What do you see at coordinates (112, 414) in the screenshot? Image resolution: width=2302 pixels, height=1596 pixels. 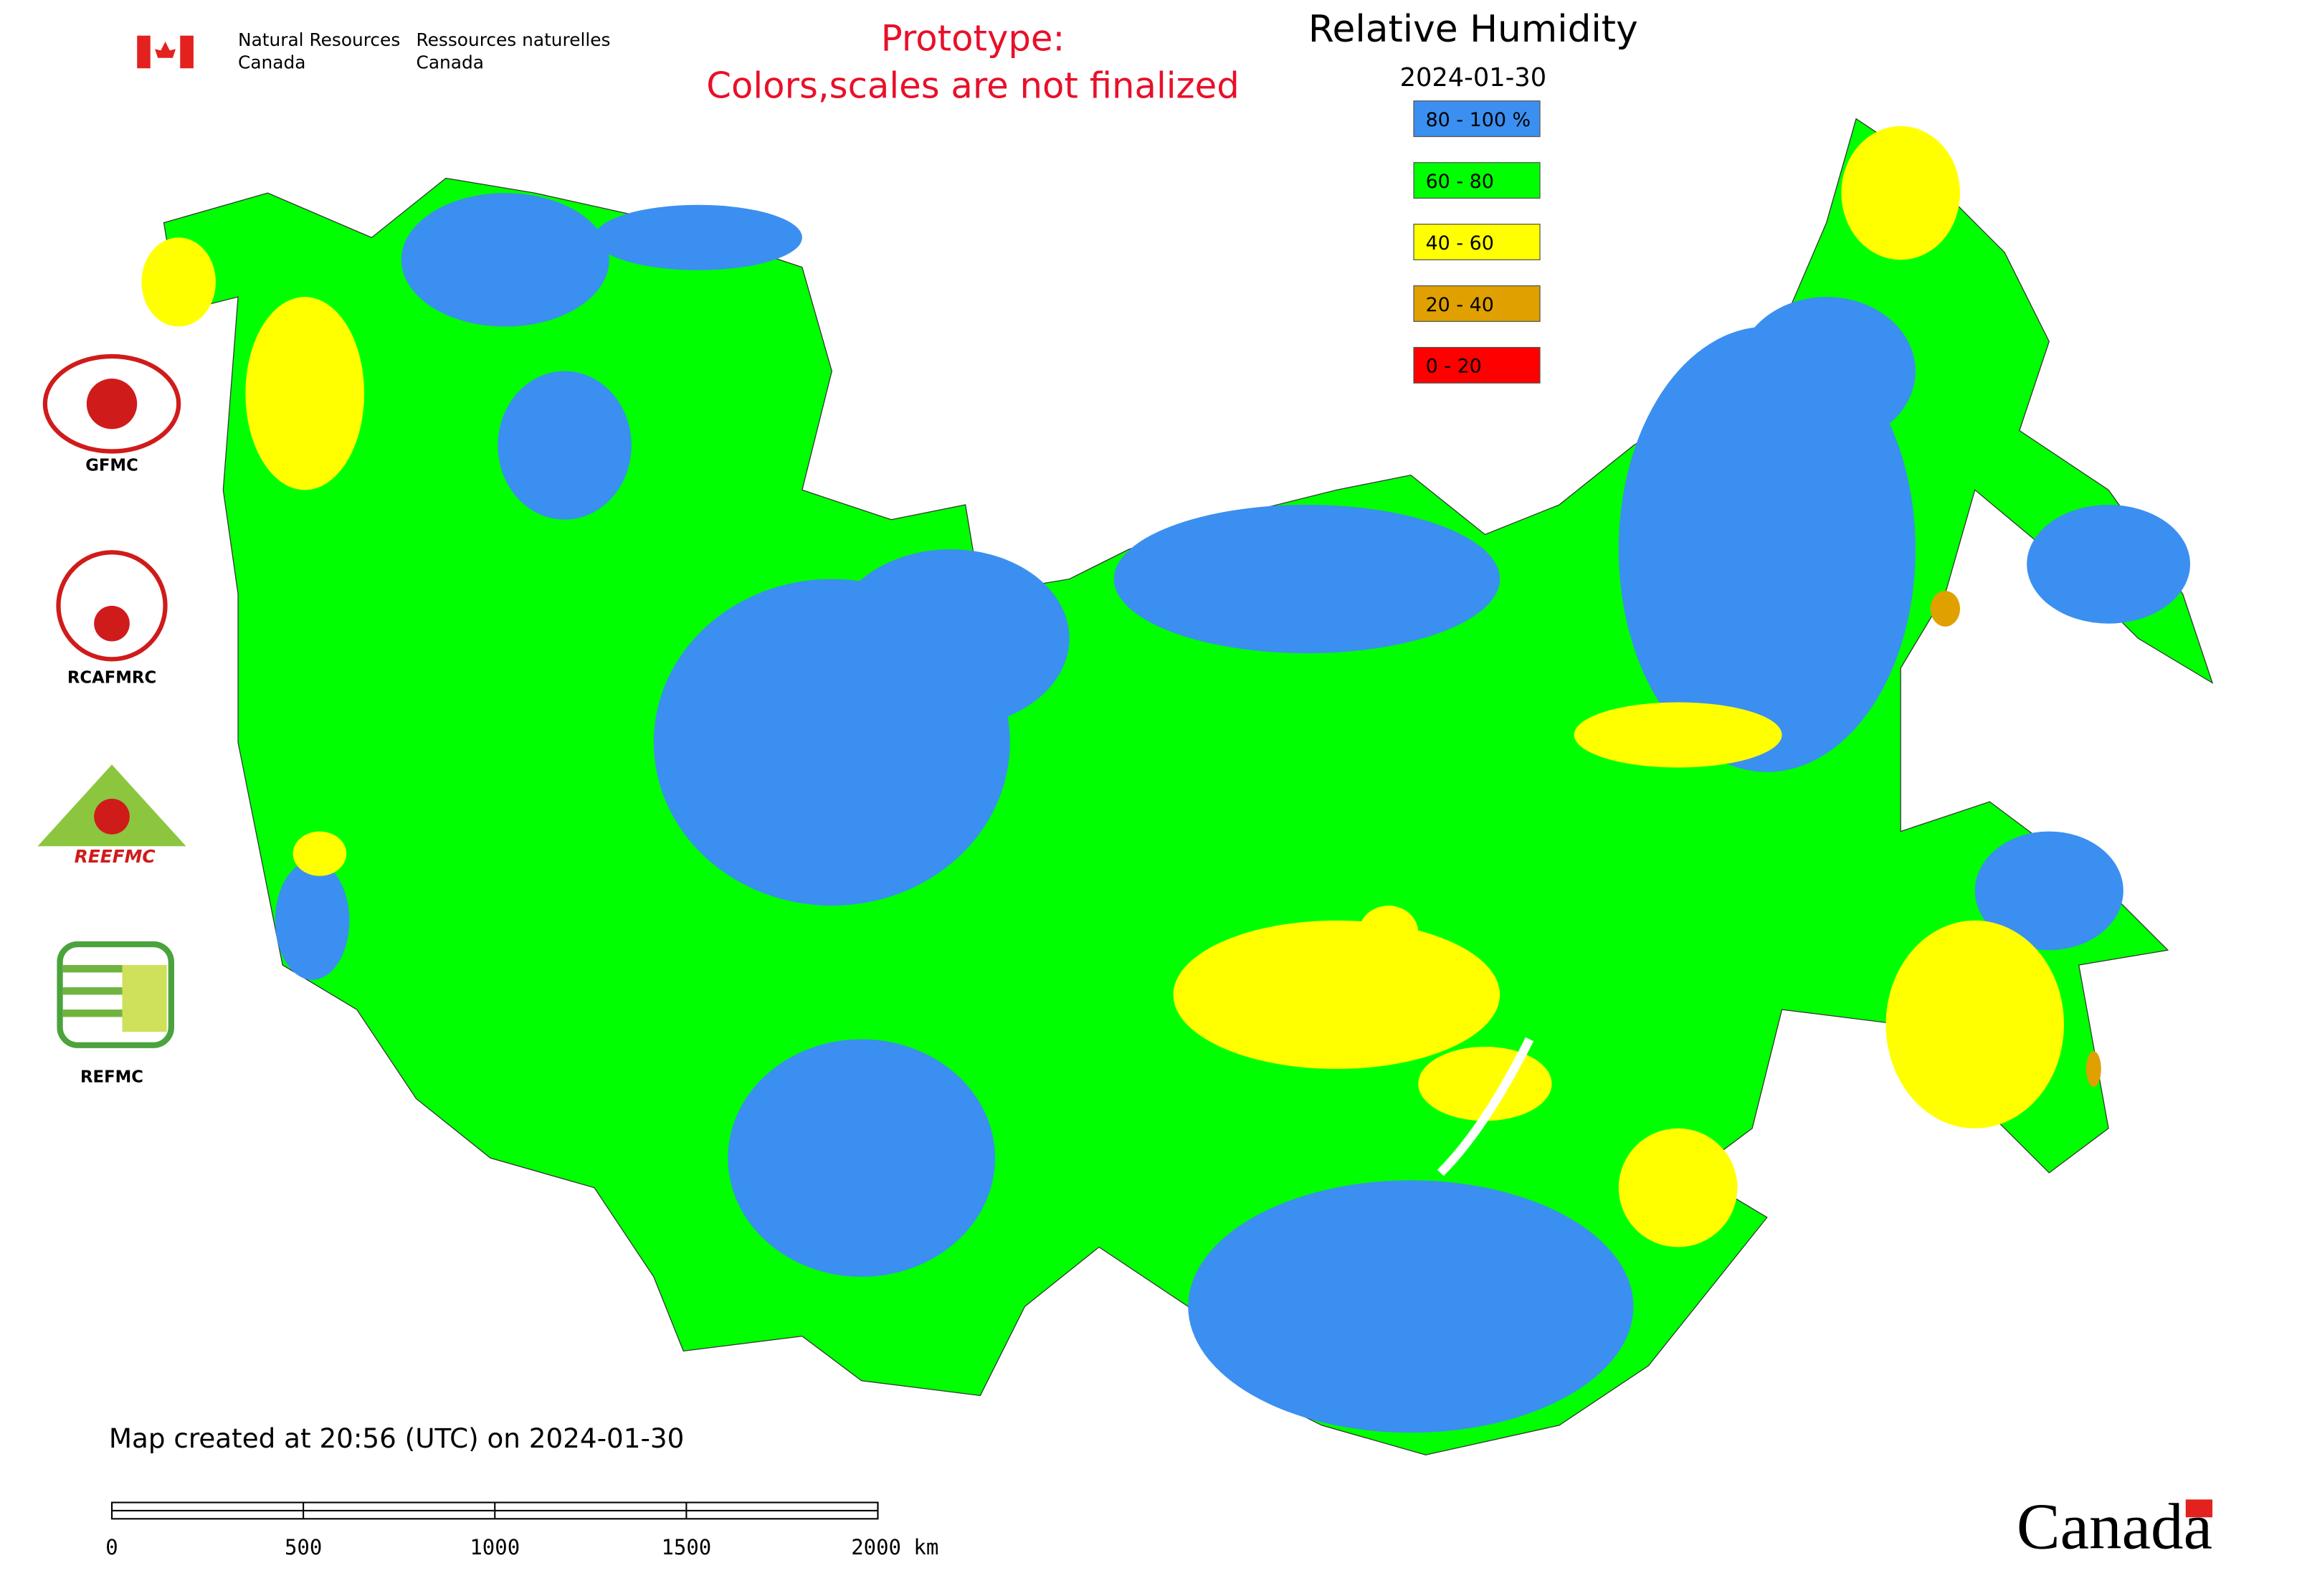 I see `logo-gfmc: GFMC` at bounding box center [112, 414].